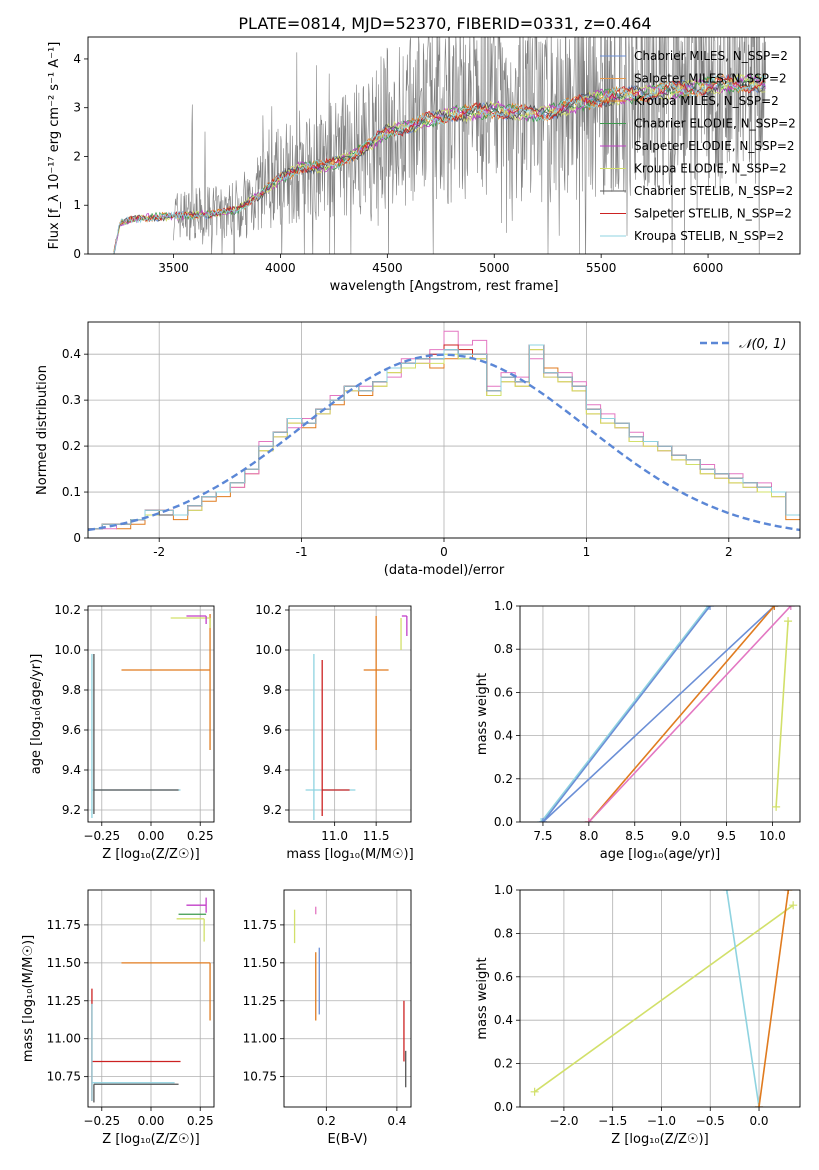 This screenshot has height=1170, width=819. I want to click on x-tick-label: 9.5, so click(726, 836).